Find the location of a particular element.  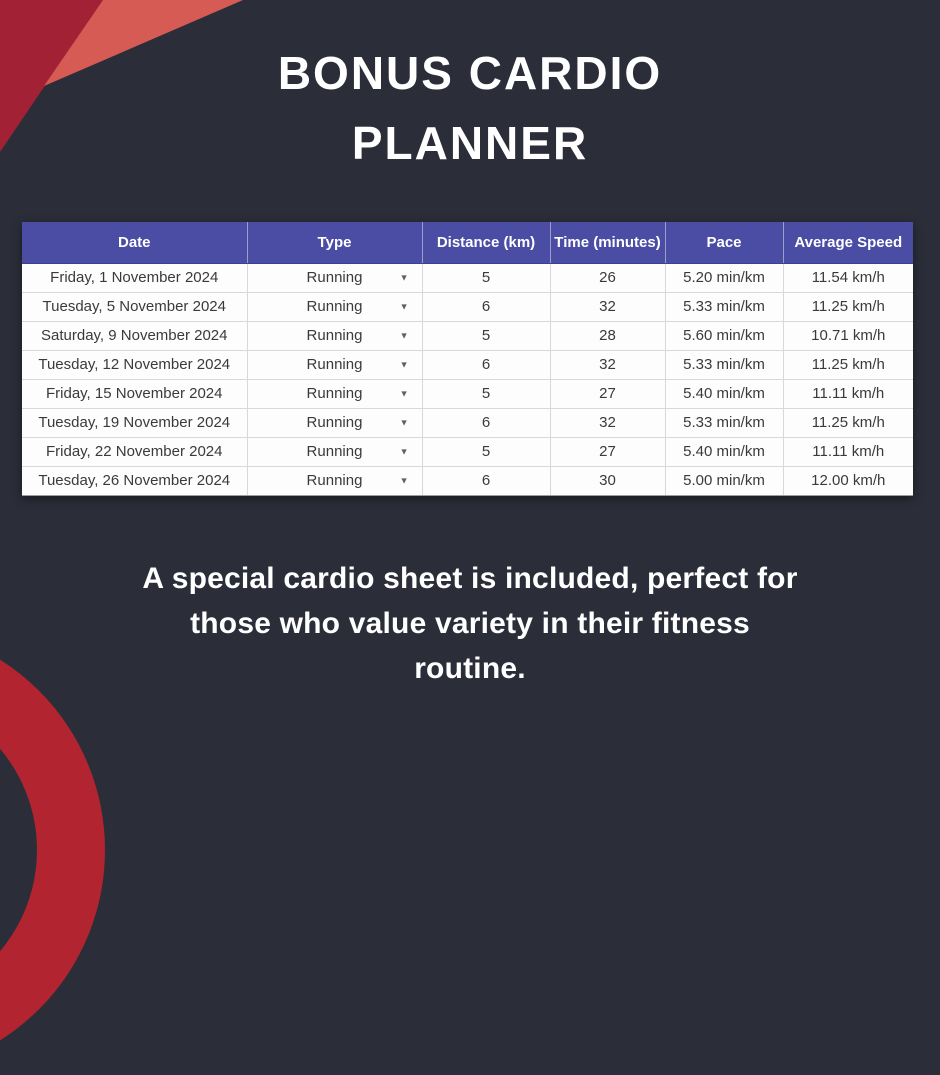

page-title-line-1: BONUS CARDIO is located at coordinates (470, 73).